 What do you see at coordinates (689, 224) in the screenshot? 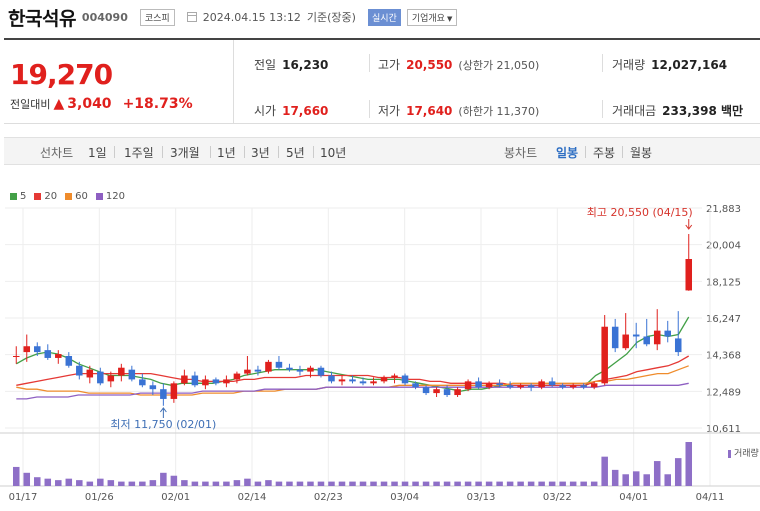
I see `high-arrow-icon` at bounding box center [689, 224].